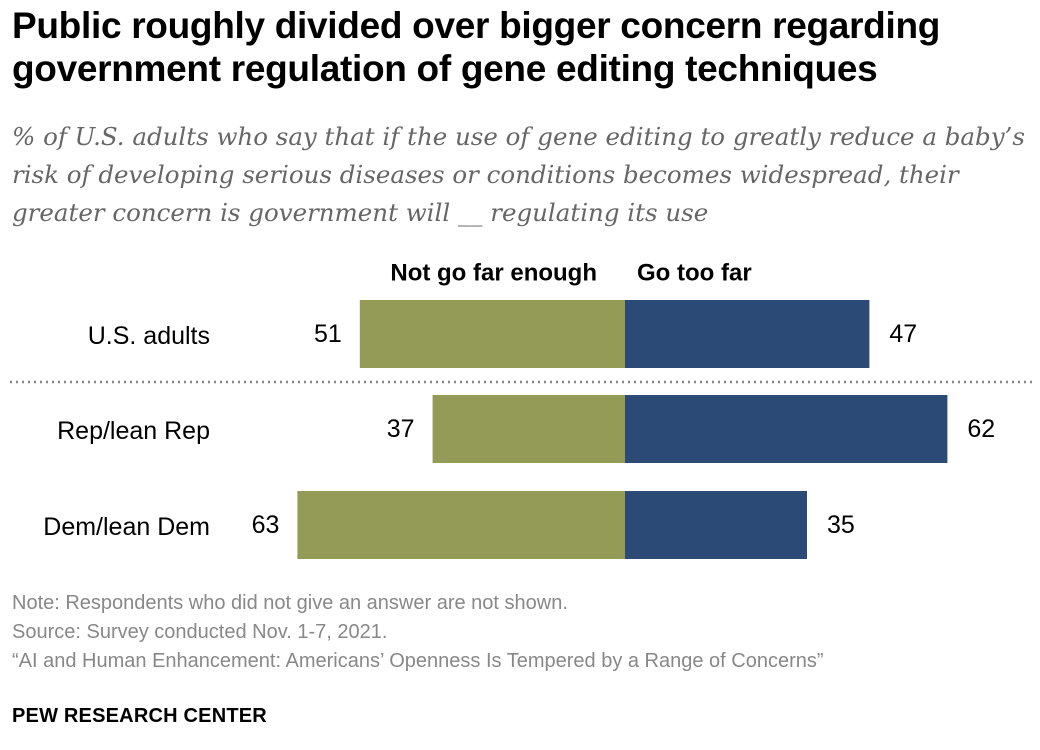  I want to click on legend-go-too-far: Go too far, so click(694, 273).